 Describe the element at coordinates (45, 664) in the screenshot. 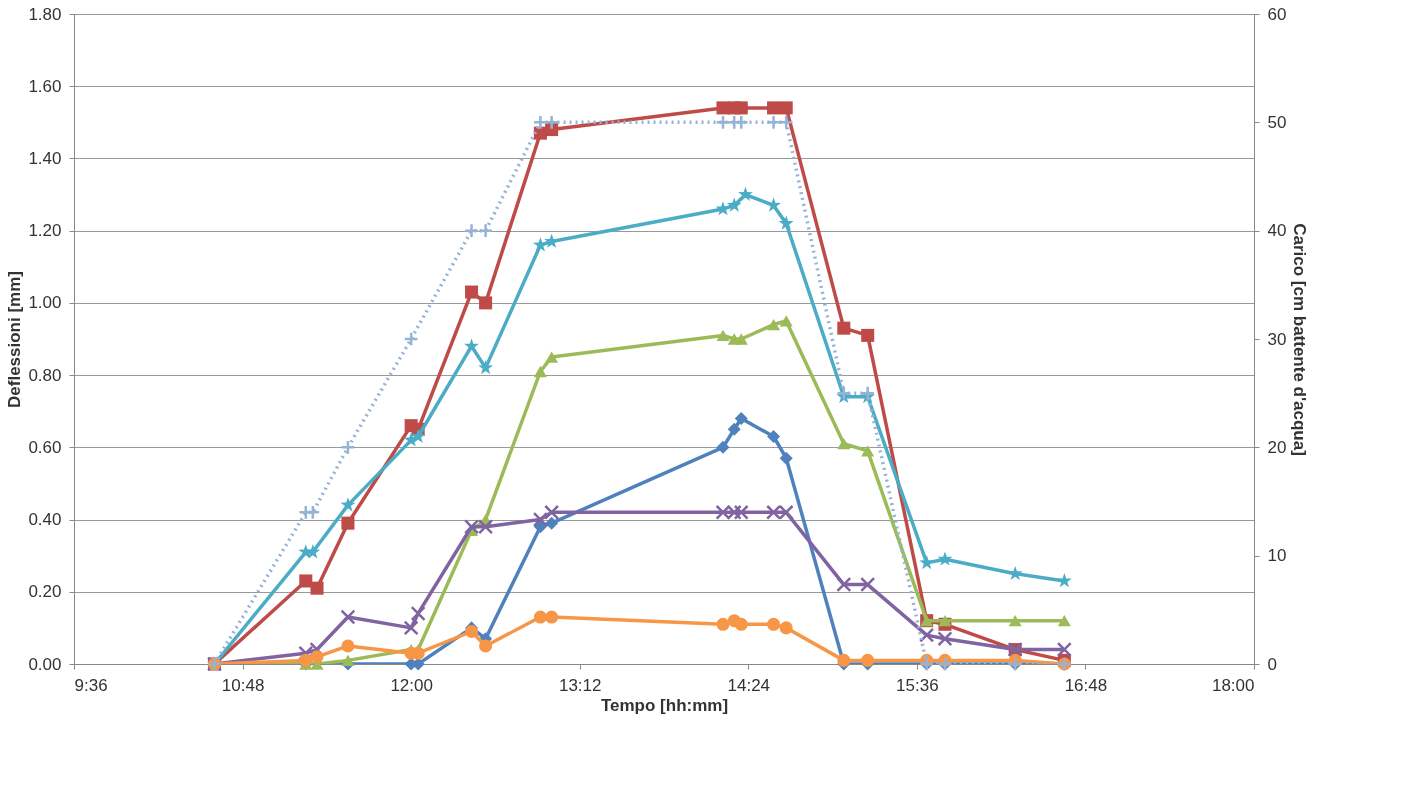

I see `y-tick-label: 0.00` at that location.